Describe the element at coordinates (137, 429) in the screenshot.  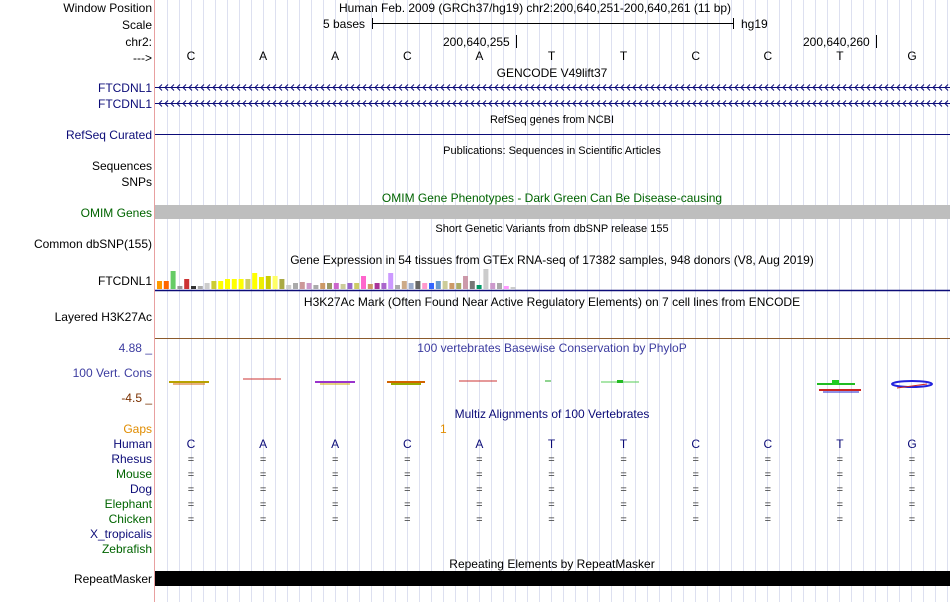
I see `gaps-label: Gaps` at that location.